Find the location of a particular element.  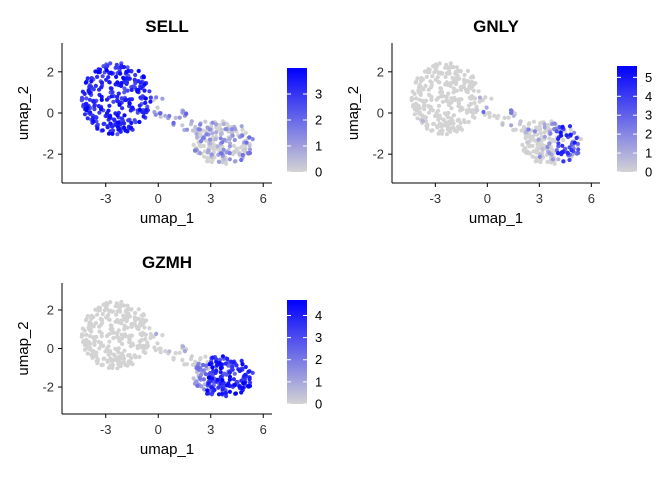

color-bar is located at coordinates (627, 119).